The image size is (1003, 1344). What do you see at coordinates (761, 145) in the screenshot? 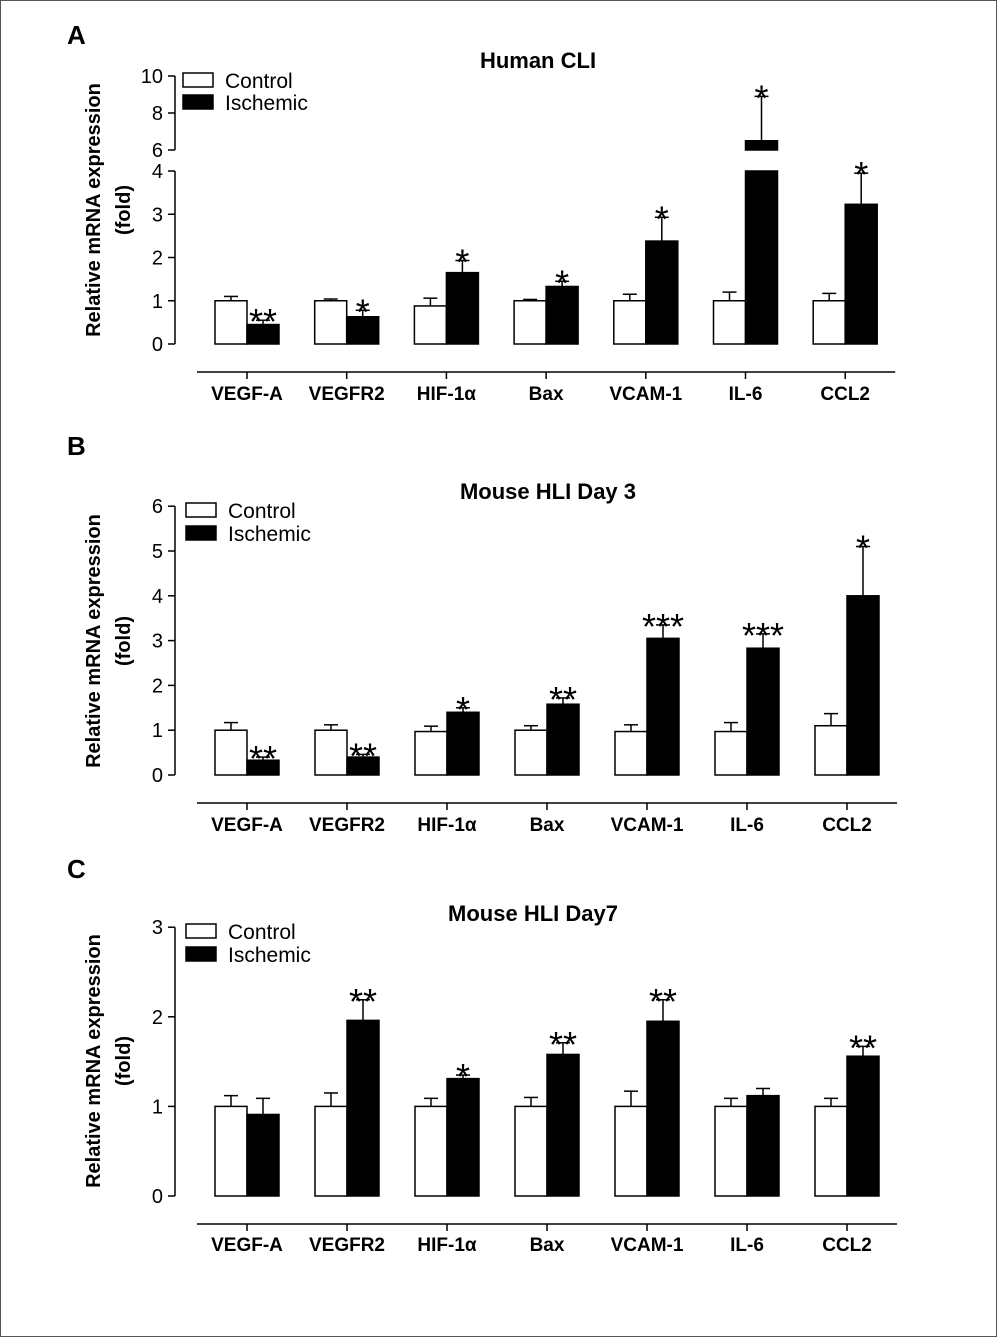
I see `bar-ischemic-upper-segment` at bounding box center [761, 145].